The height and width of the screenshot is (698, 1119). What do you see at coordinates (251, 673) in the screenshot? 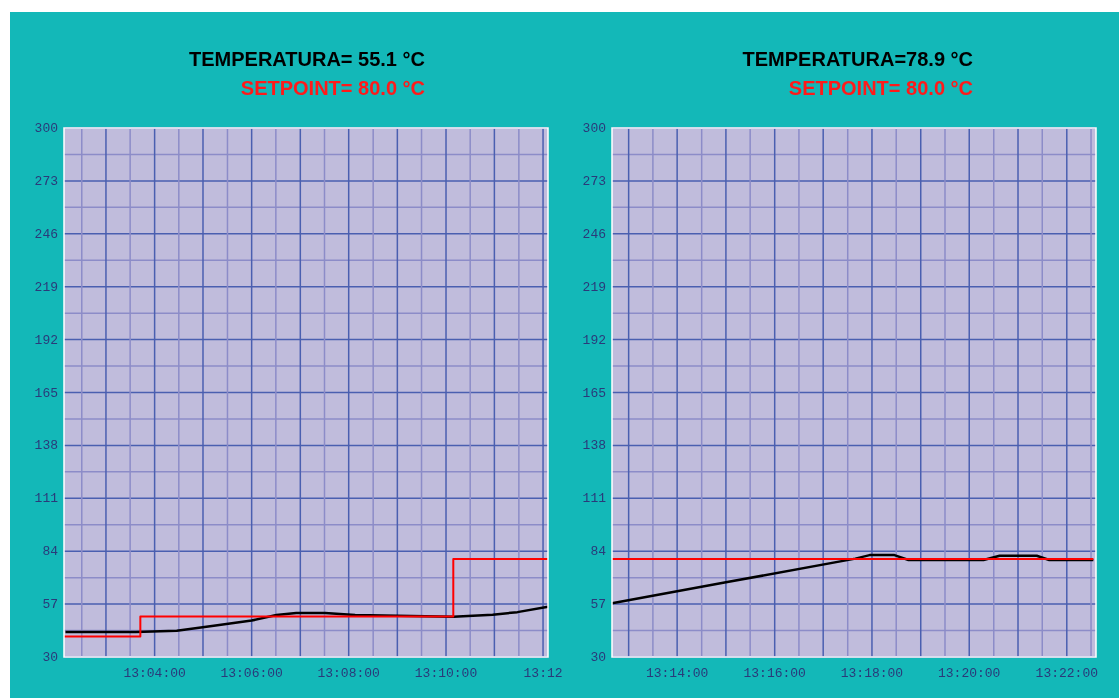
I see `x-tick-label: 13:06:00` at bounding box center [251, 673].